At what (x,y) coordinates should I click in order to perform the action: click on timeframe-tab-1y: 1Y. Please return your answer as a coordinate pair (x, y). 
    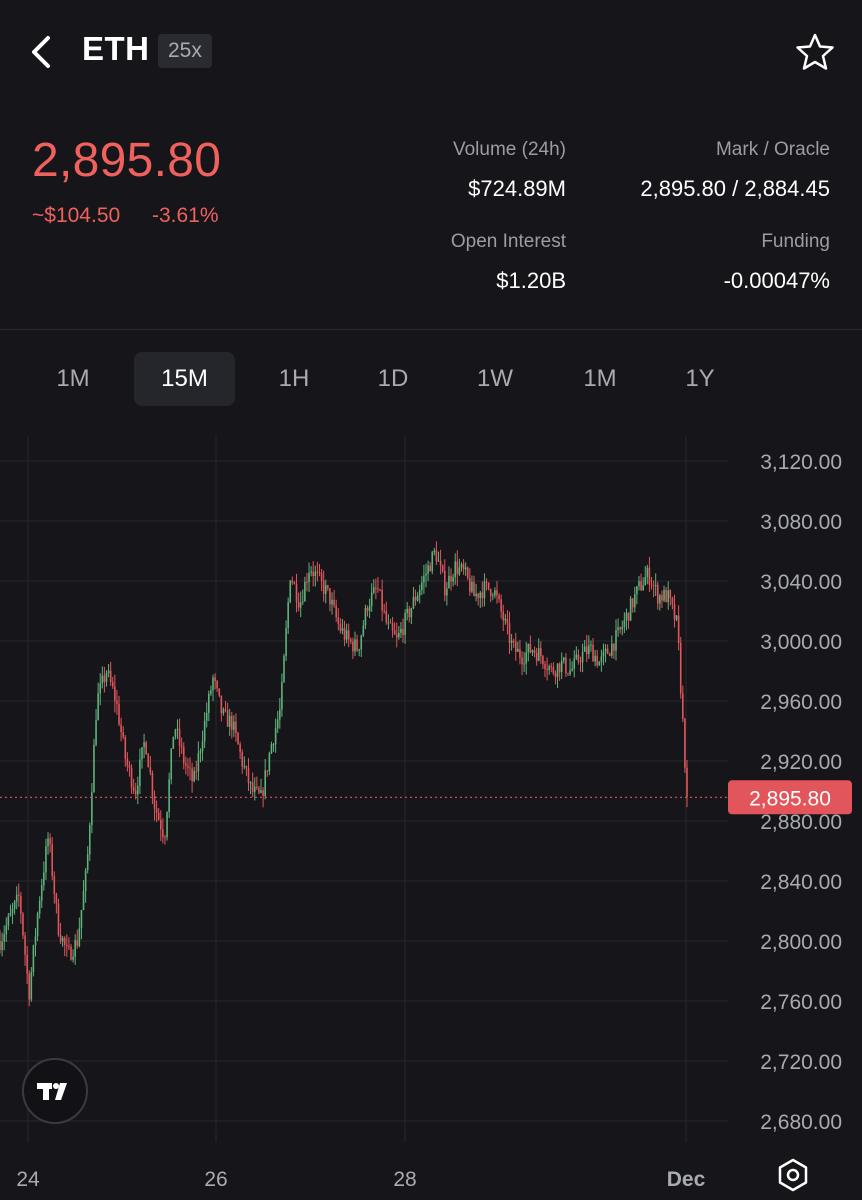
    Looking at the image, I should click on (700, 378).